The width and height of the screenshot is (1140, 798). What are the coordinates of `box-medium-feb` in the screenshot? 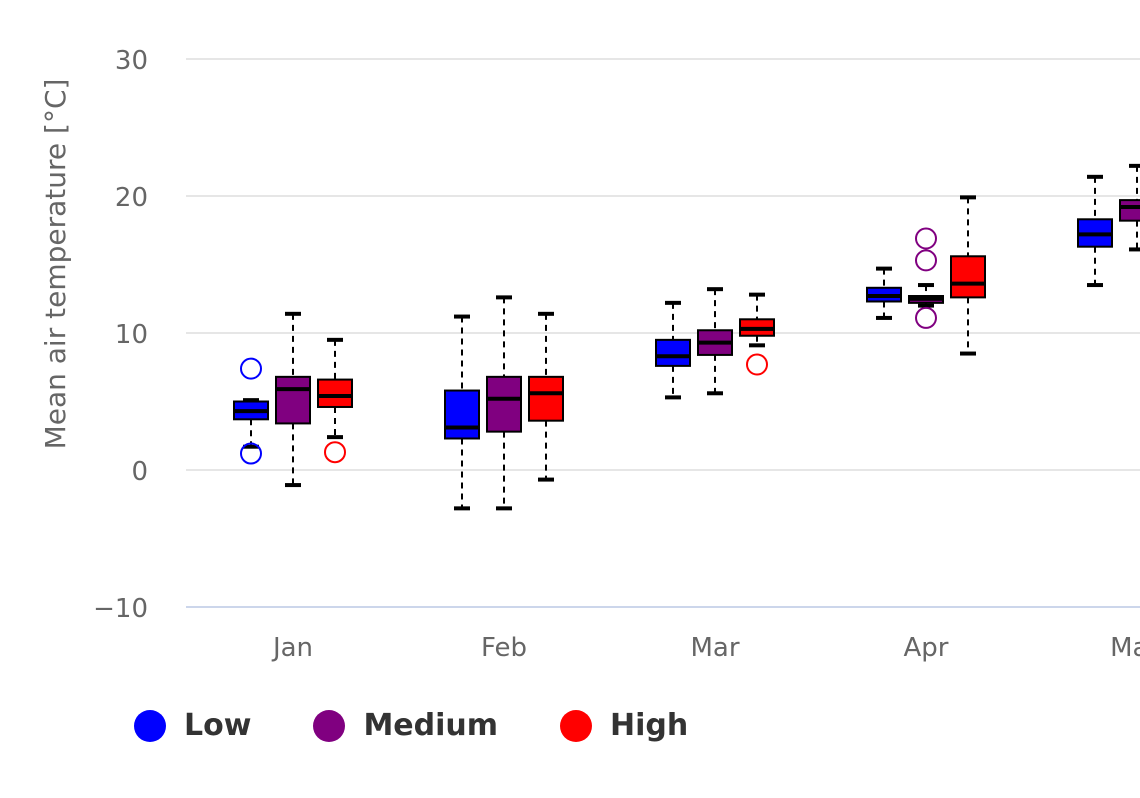 It's located at (504, 403).